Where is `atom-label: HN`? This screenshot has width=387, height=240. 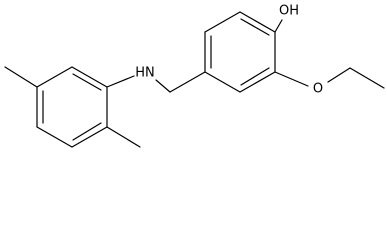 atom-label: HN is located at coordinates (145, 73).